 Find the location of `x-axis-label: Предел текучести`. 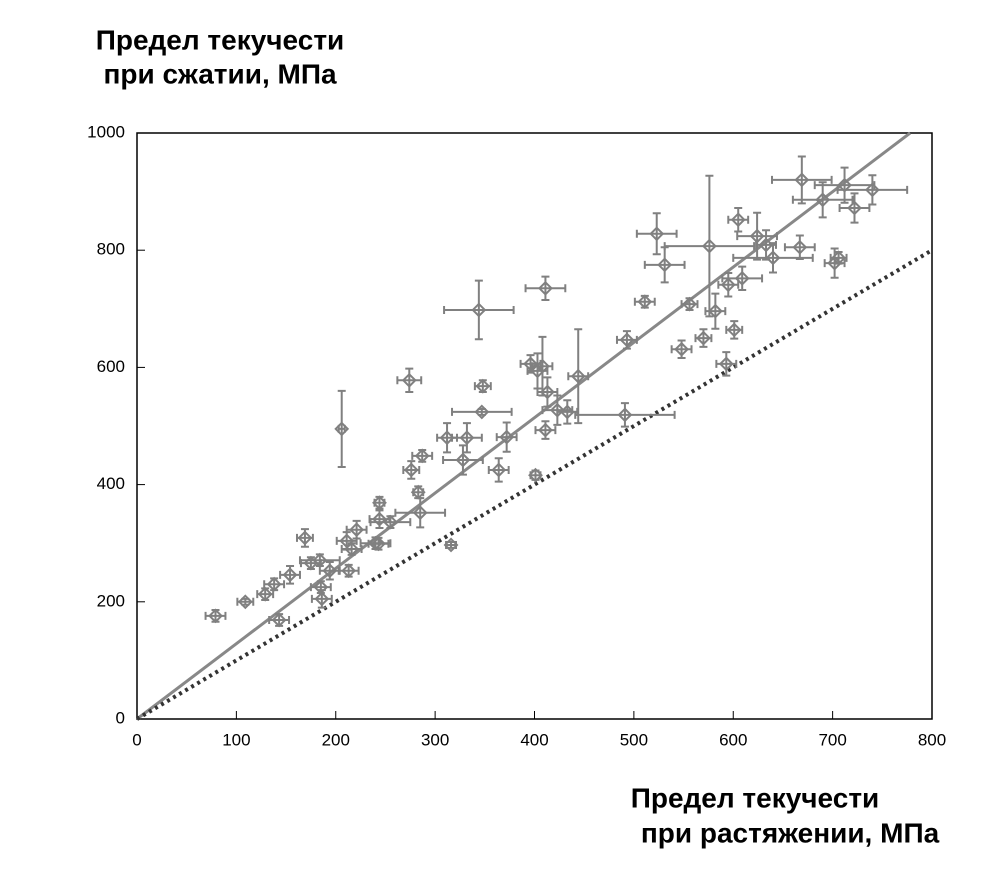

x-axis-label: Предел текучести is located at coordinates (755, 797).